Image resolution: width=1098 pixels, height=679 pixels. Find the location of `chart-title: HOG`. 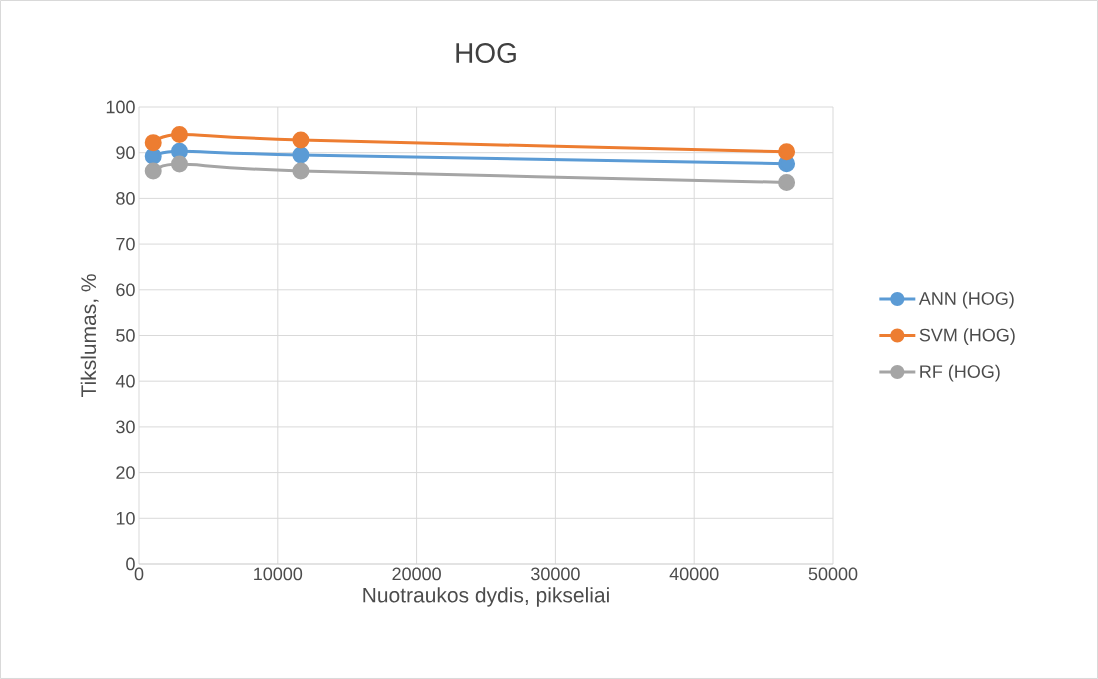

chart-title: HOG is located at coordinates (486, 53).